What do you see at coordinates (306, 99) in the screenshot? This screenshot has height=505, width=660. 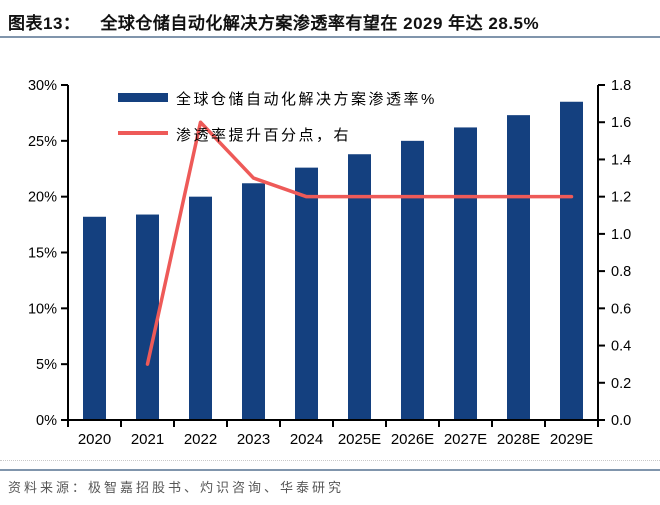 I see `legend-bar-label: 全球仓储自动化解决方案渗透率%` at bounding box center [306, 99].